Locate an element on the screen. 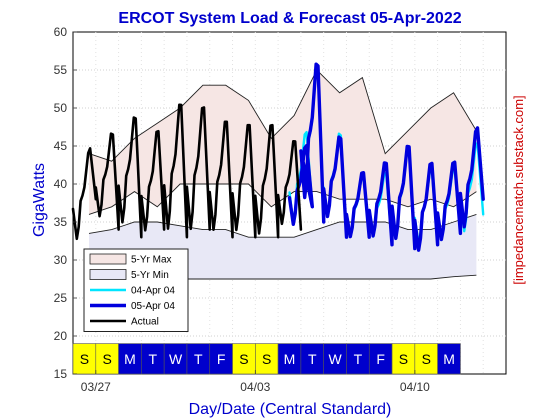 The height and width of the screenshot is (420, 560). y-tick-label: 50 is located at coordinates (61, 108).